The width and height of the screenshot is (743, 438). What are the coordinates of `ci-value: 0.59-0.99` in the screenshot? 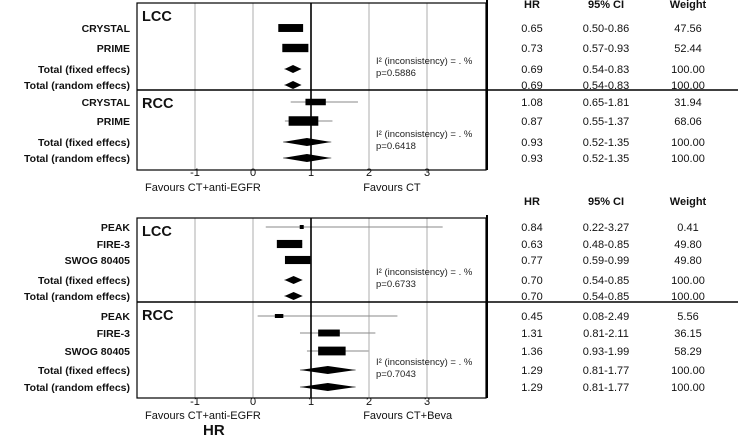 It's located at (606, 261).